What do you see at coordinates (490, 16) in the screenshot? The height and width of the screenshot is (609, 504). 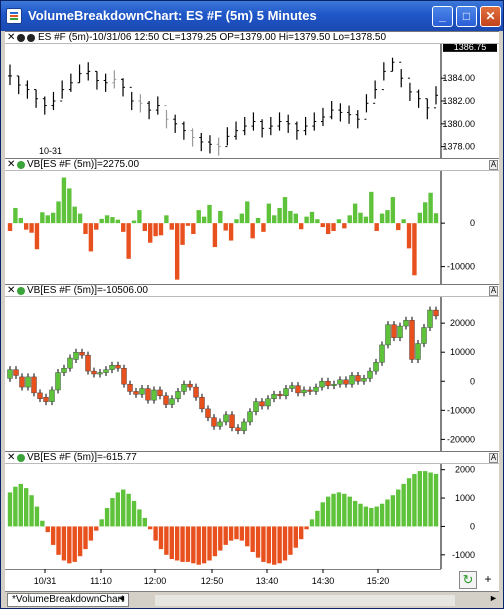 I see `close-button: ✕` at bounding box center [490, 16].